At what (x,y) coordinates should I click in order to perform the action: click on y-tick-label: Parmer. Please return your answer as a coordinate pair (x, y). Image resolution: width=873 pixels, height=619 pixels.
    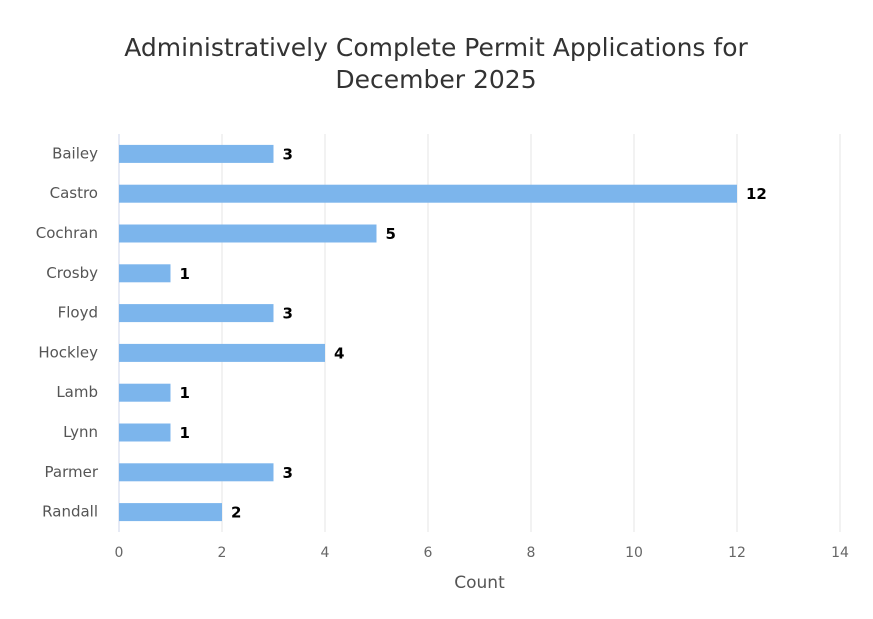
    Looking at the image, I should click on (72, 472).